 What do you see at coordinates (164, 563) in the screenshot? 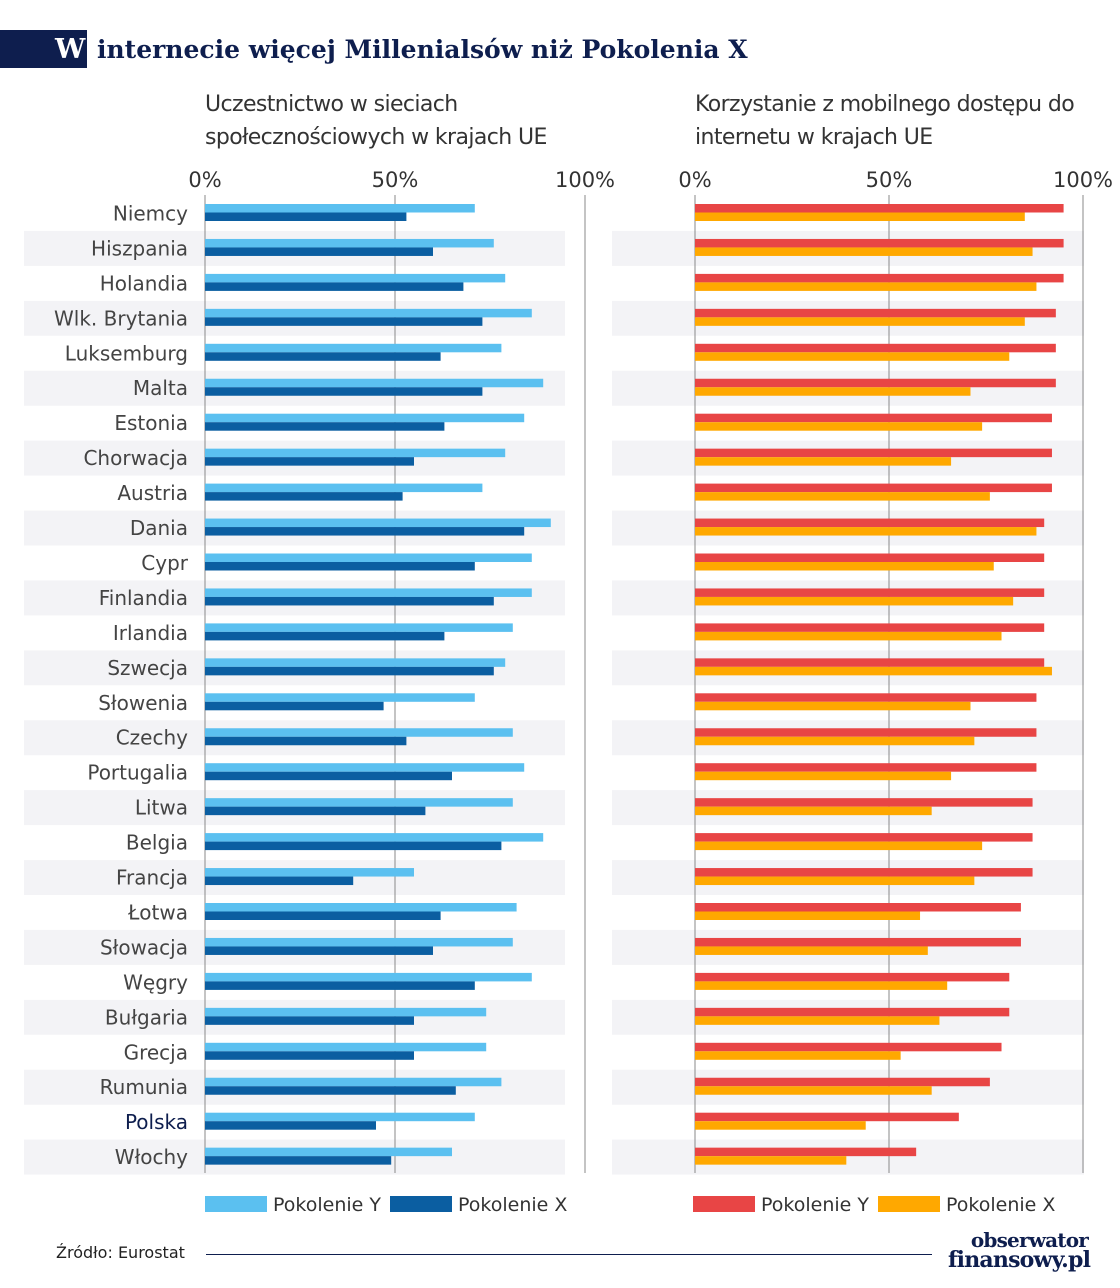
I see `category-label: Cypr` at bounding box center [164, 563].